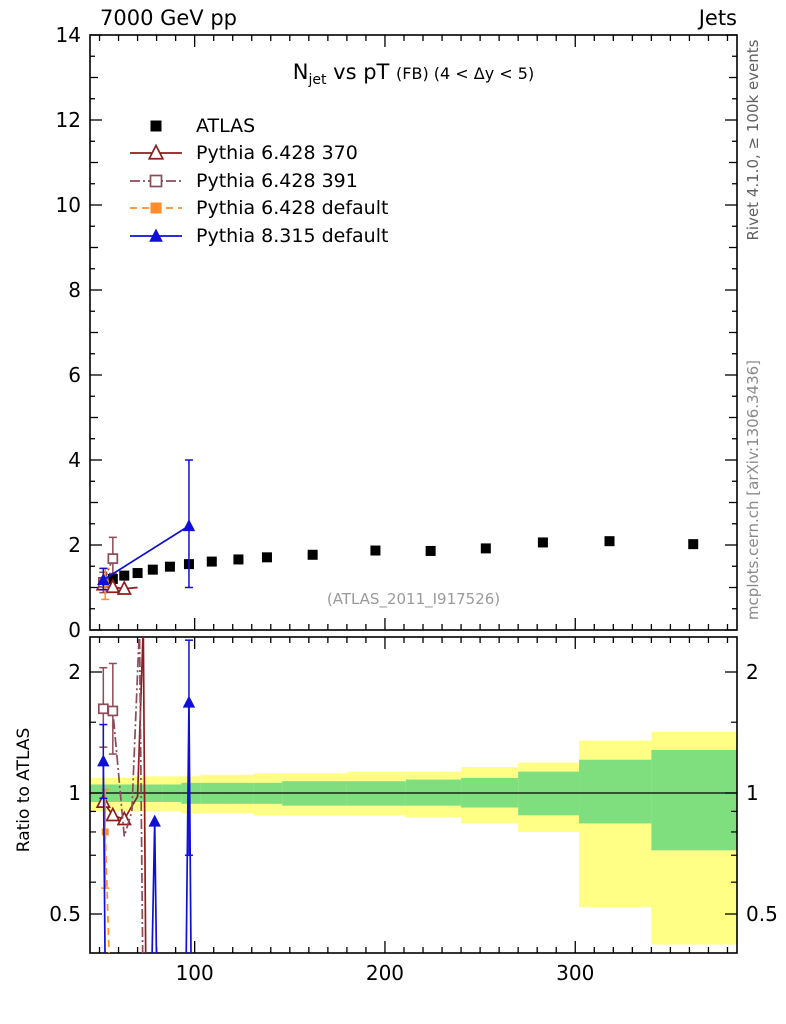  I want to click on main-y-tick-label: 10, so click(68, 205).